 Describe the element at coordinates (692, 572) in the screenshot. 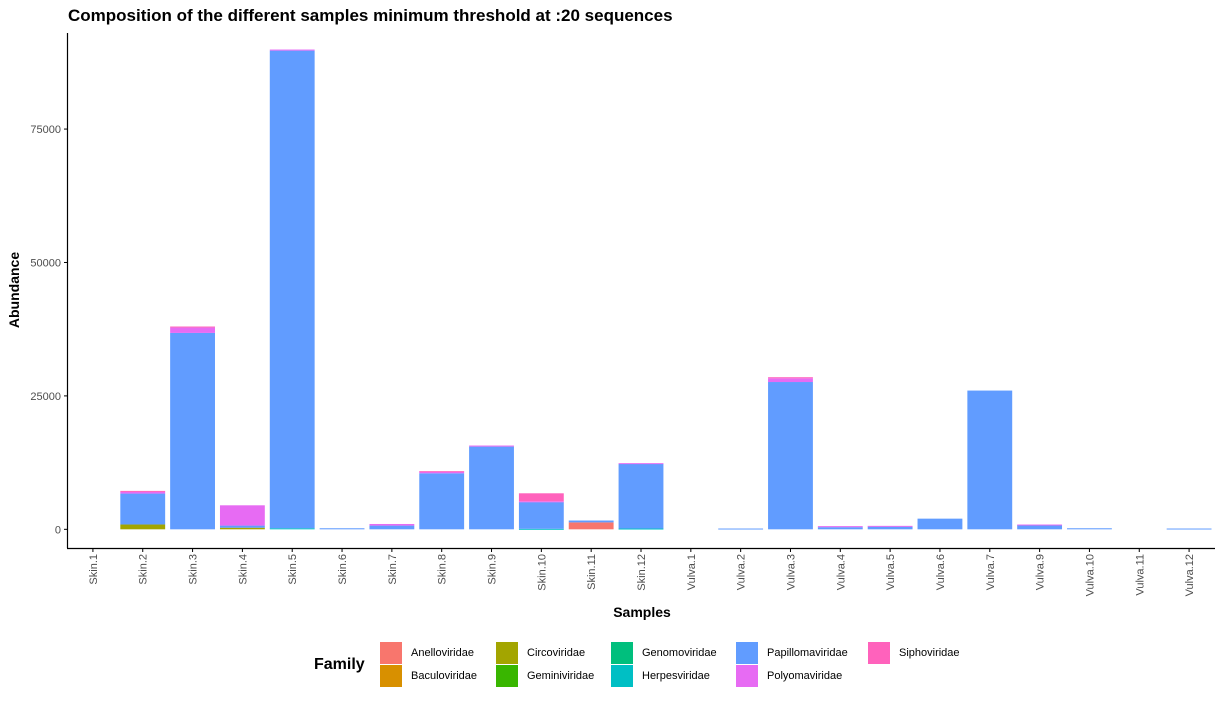

I see `x-tick-label: Vulva.1` at that location.